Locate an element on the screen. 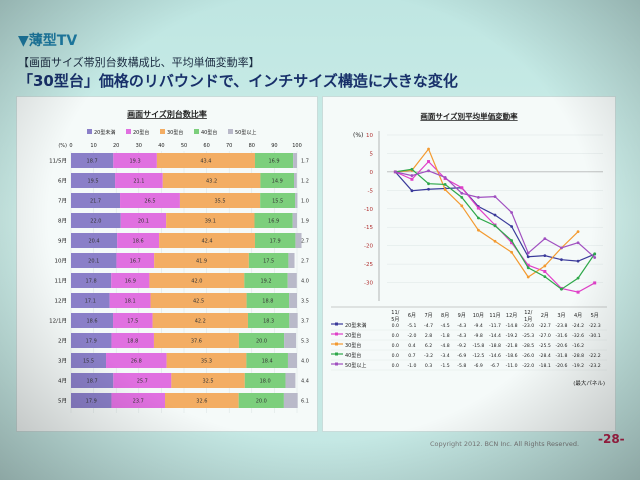 This screenshot has width=640, height=480. table-cell: -28.5 is located at coordinates (528, 346).